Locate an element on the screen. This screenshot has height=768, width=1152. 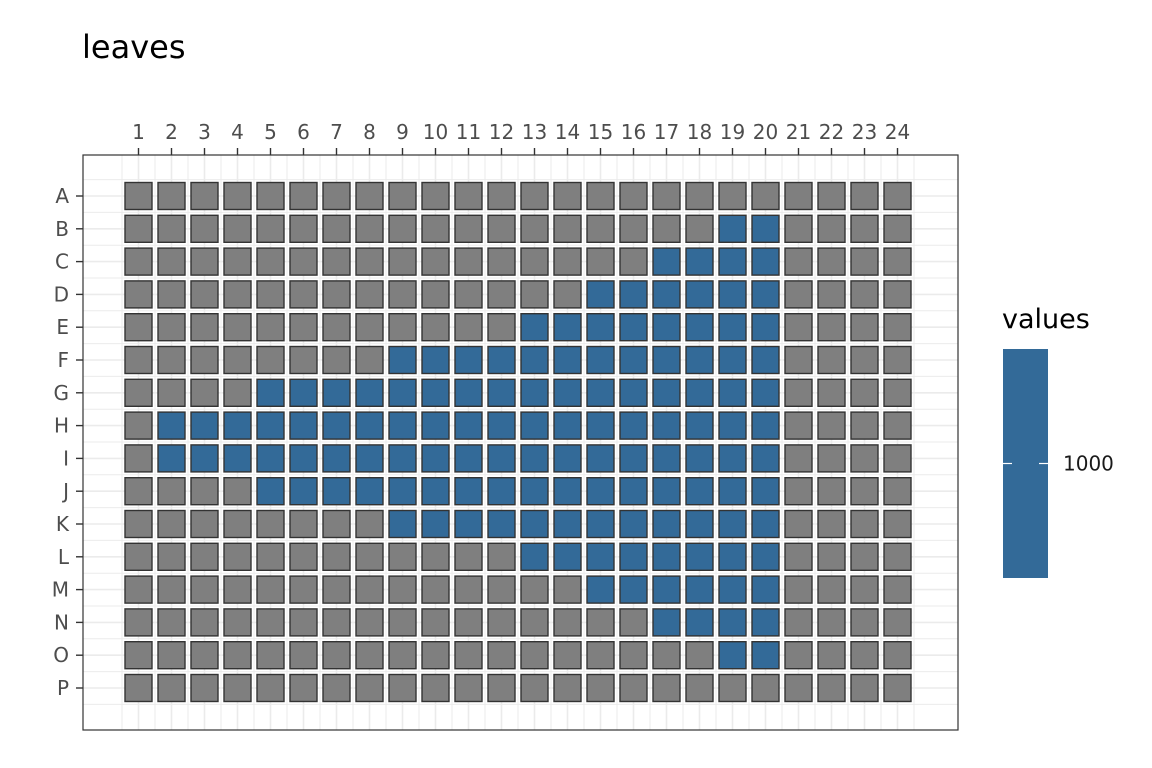
well-L3-empty is located at coordinates (204, 556).